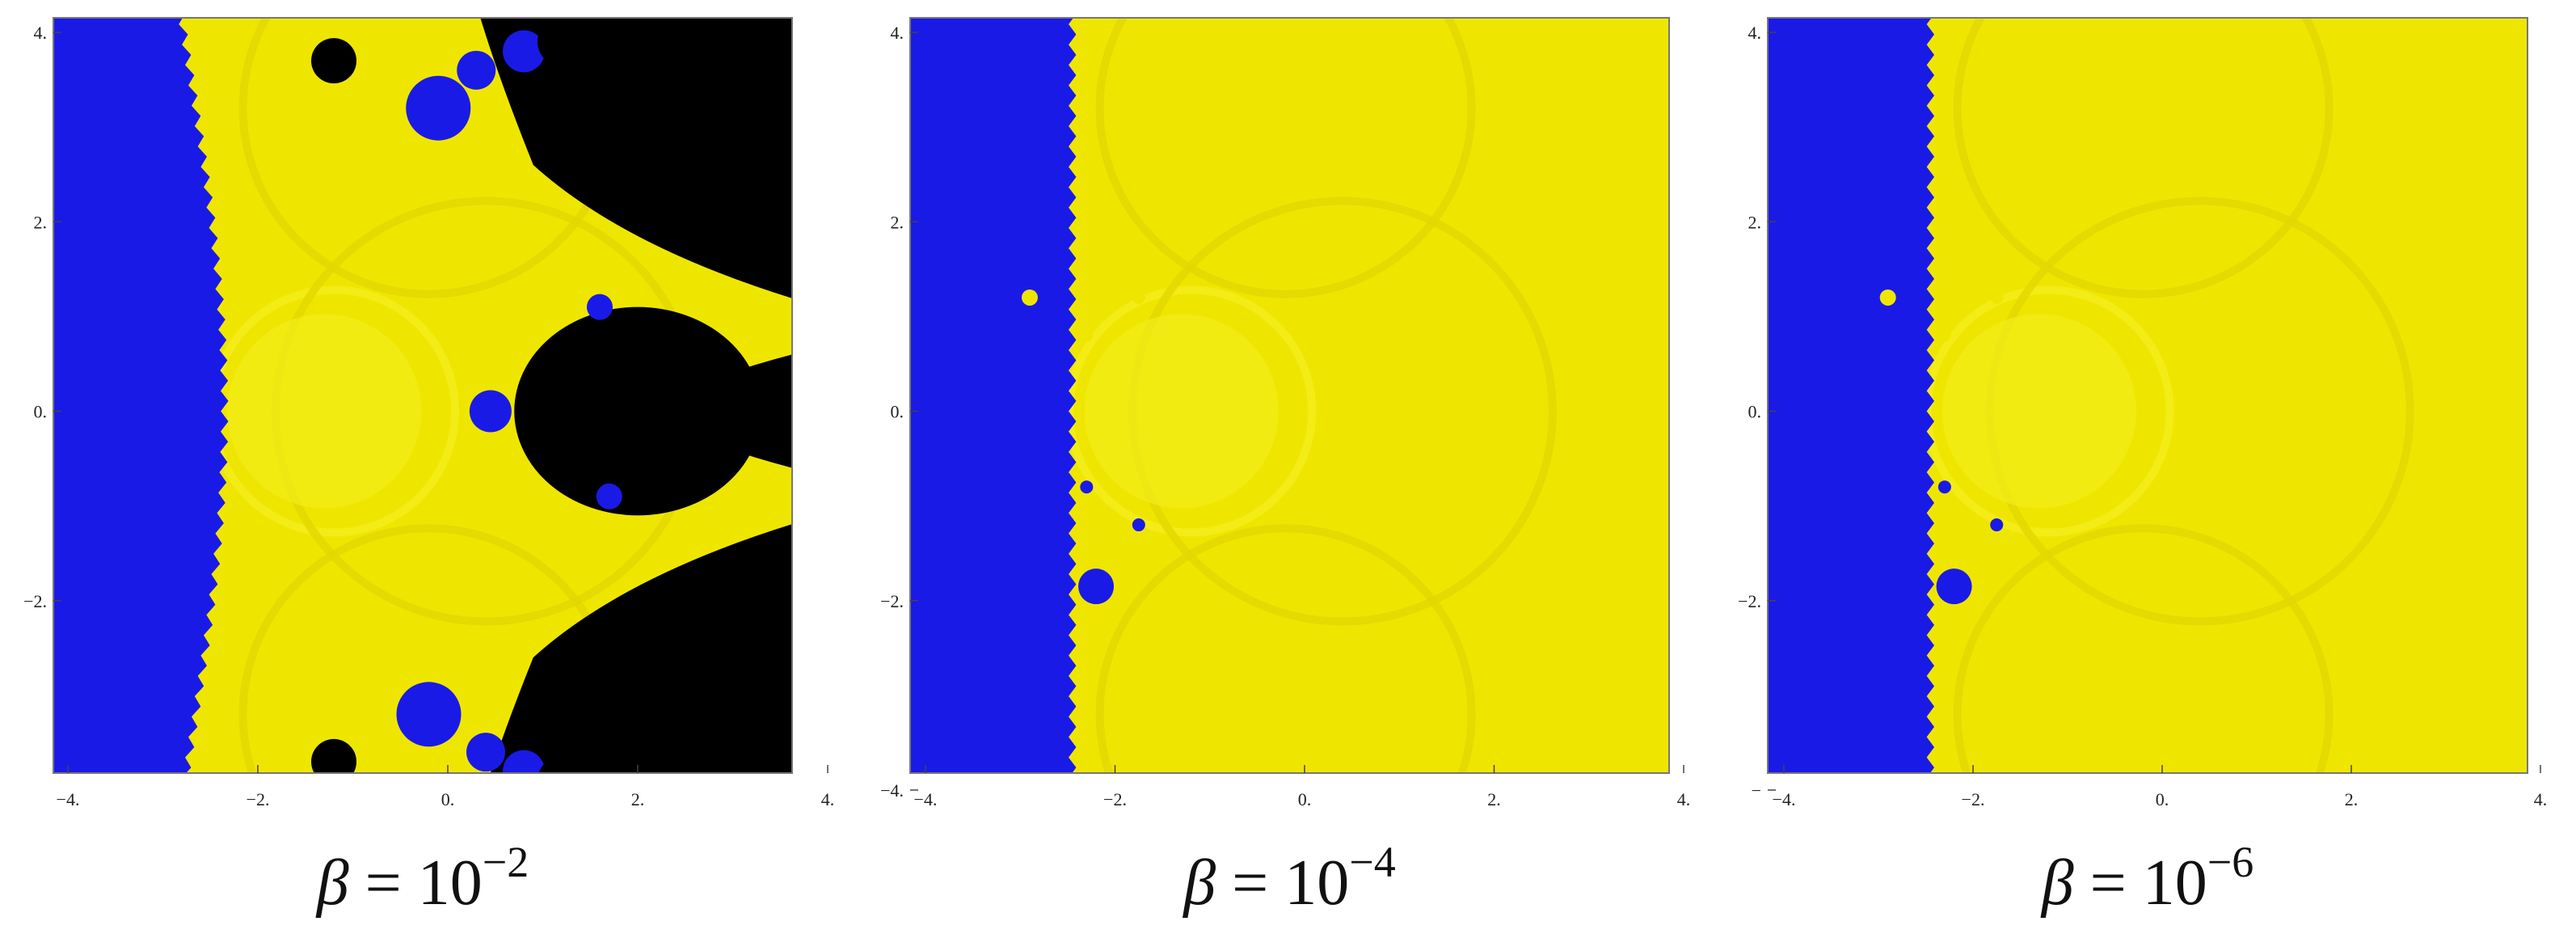 Image resolution: width=2576 pixels, height=934 pixels. I want to click on panel-caption: β = 10−6, so click(2146, 878).